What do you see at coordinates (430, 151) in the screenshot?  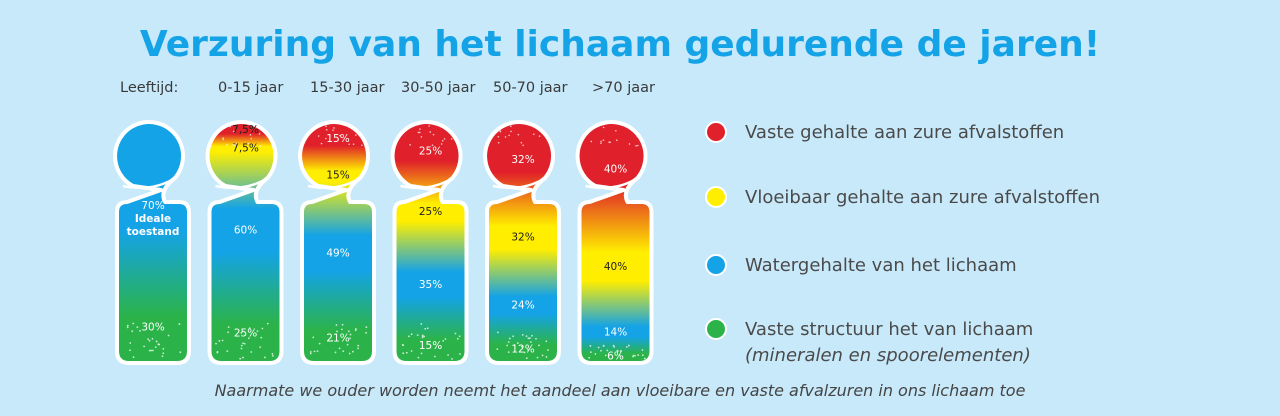 I see `value-label-3-0: 25%` at bounding box center [430, 151].